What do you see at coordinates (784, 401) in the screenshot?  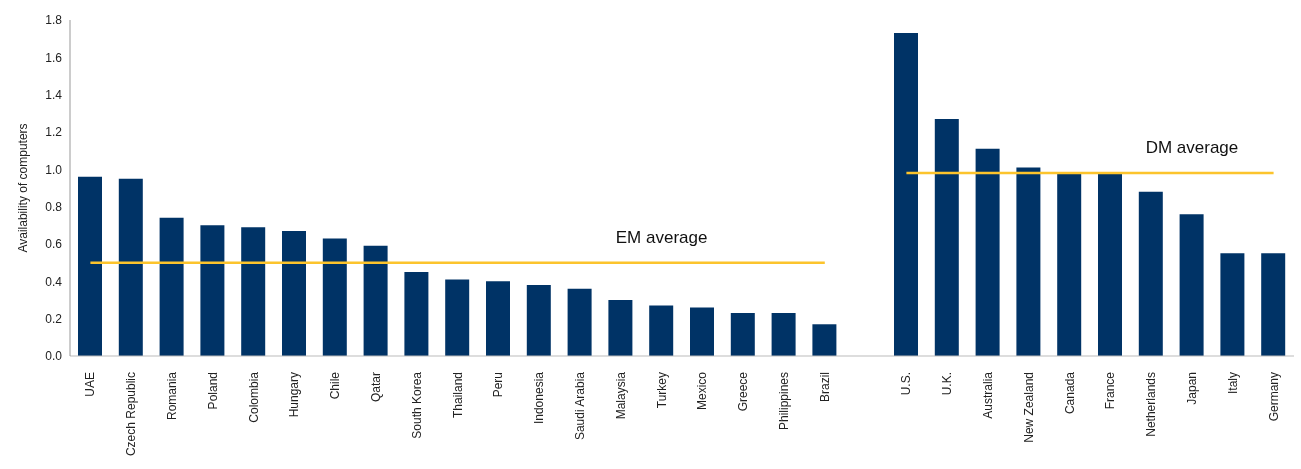 I see `x-tick-label: Philippines` at bounding box center [784, 401].